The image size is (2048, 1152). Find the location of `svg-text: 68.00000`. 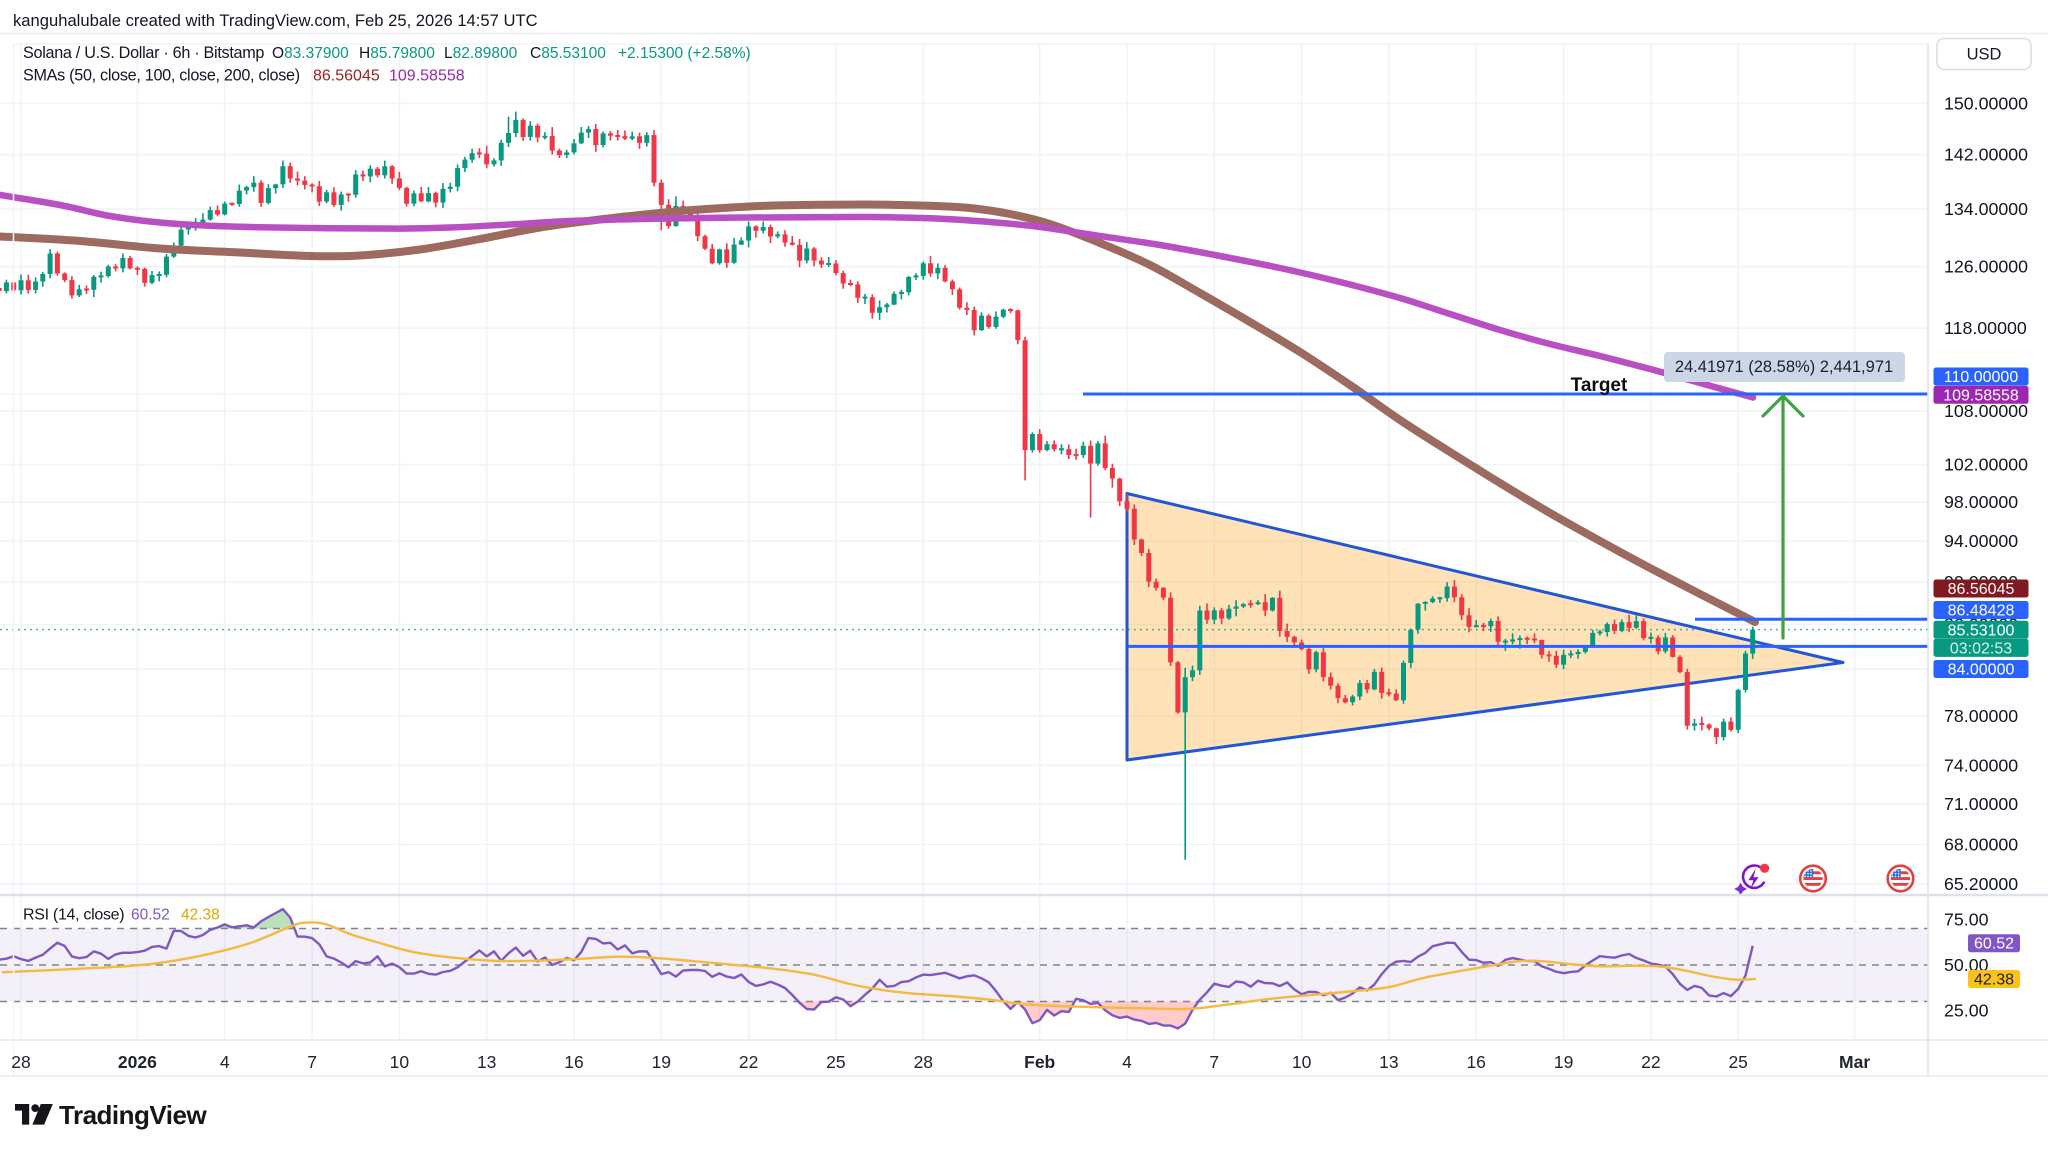

svg-text: 68.00000 is located at coordinates (1981, 845).